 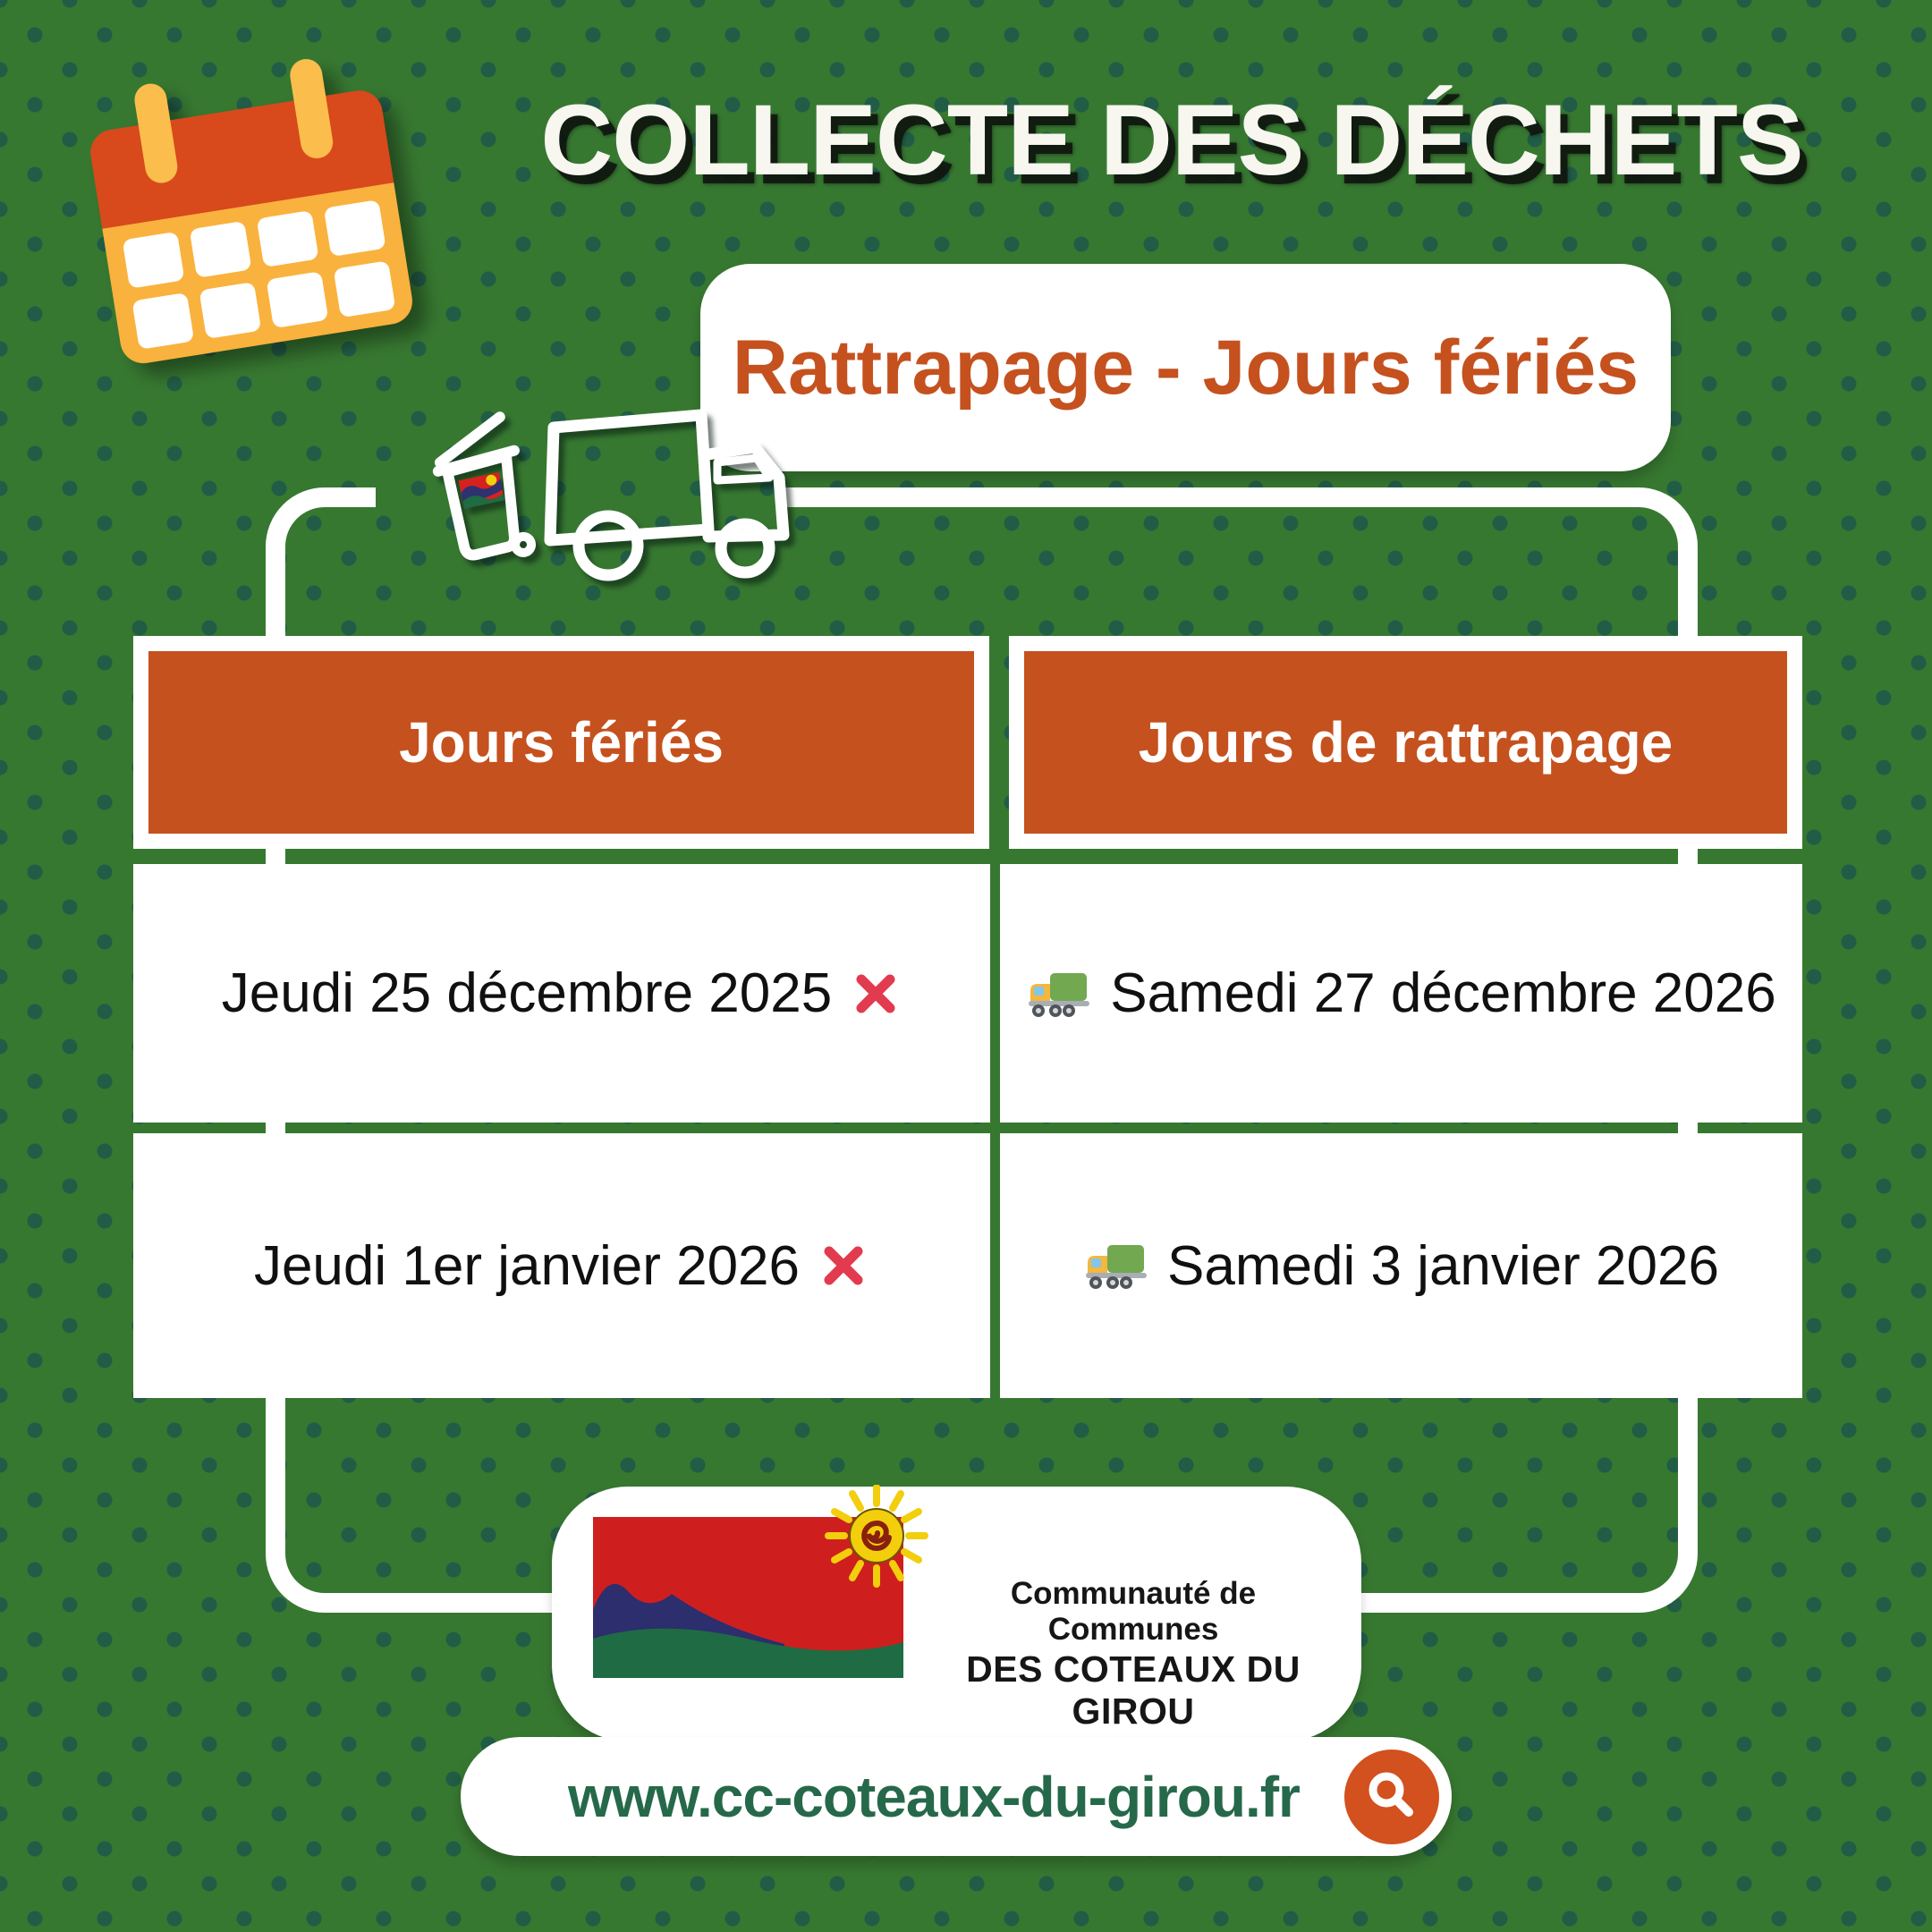 What do you see at coordinates (1171, 140) in the screenshot?
I see `page-title: COLLECTE DES DÉCHETS` at bounding box center [1171, 140].